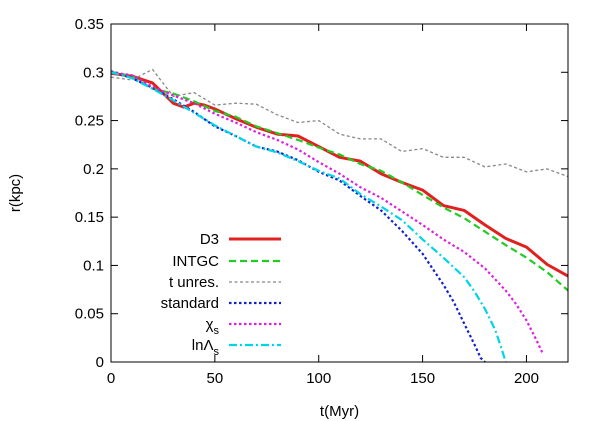 Image resolution: width=600 pixels, height=421 pixels. What do you see at coordinates (194, 282) in the screenshot?
I see `legend-label-3: t unres.` at bounding box center [194, 282].